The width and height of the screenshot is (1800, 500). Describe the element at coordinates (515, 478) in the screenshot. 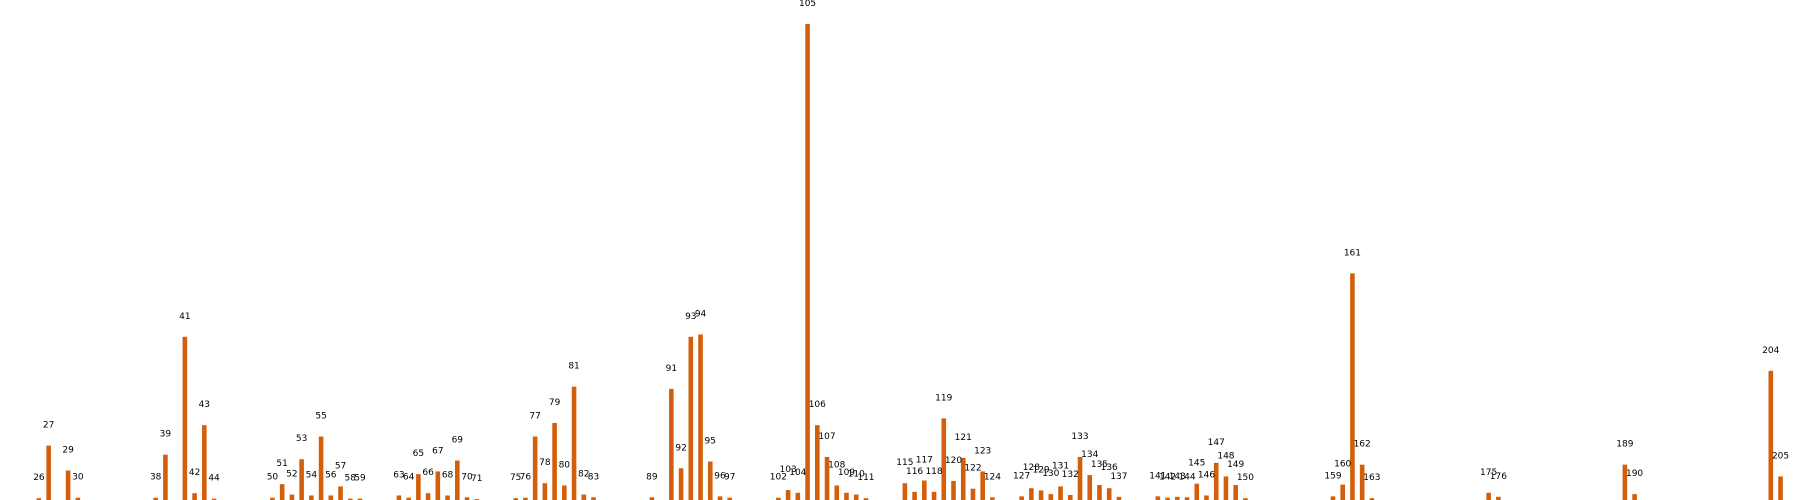

I see `bar-label-75: 75` at that location.